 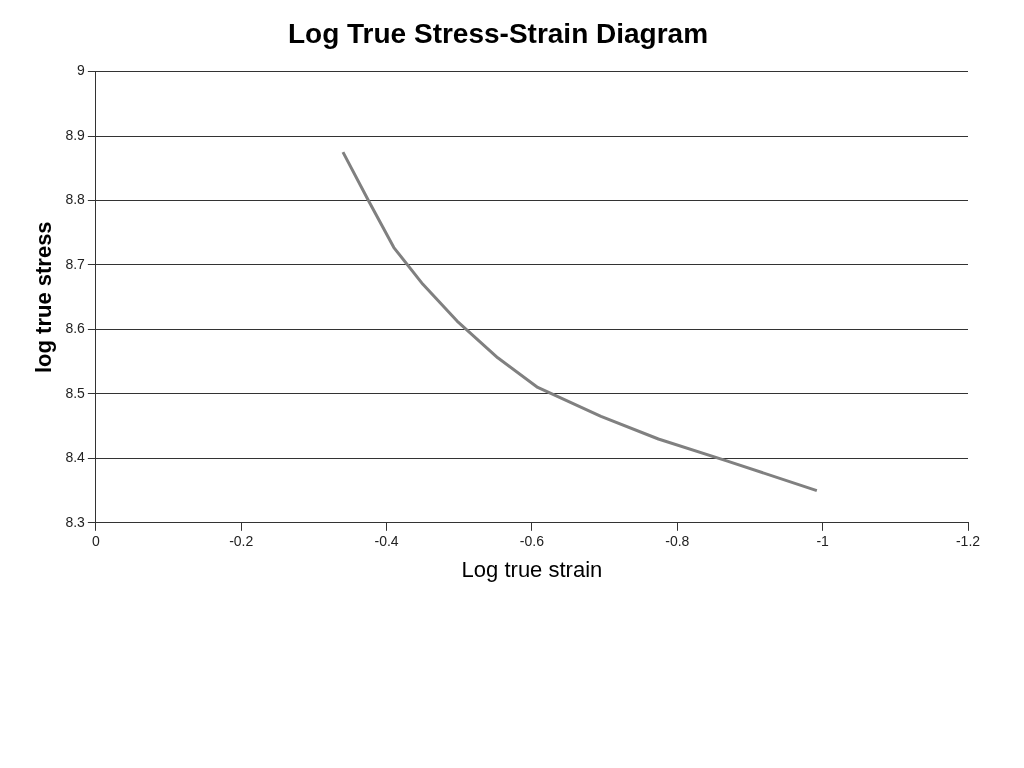 I want to click on chart-title: Log True Stress-Strain Diagram, so click(x=498, y=33).